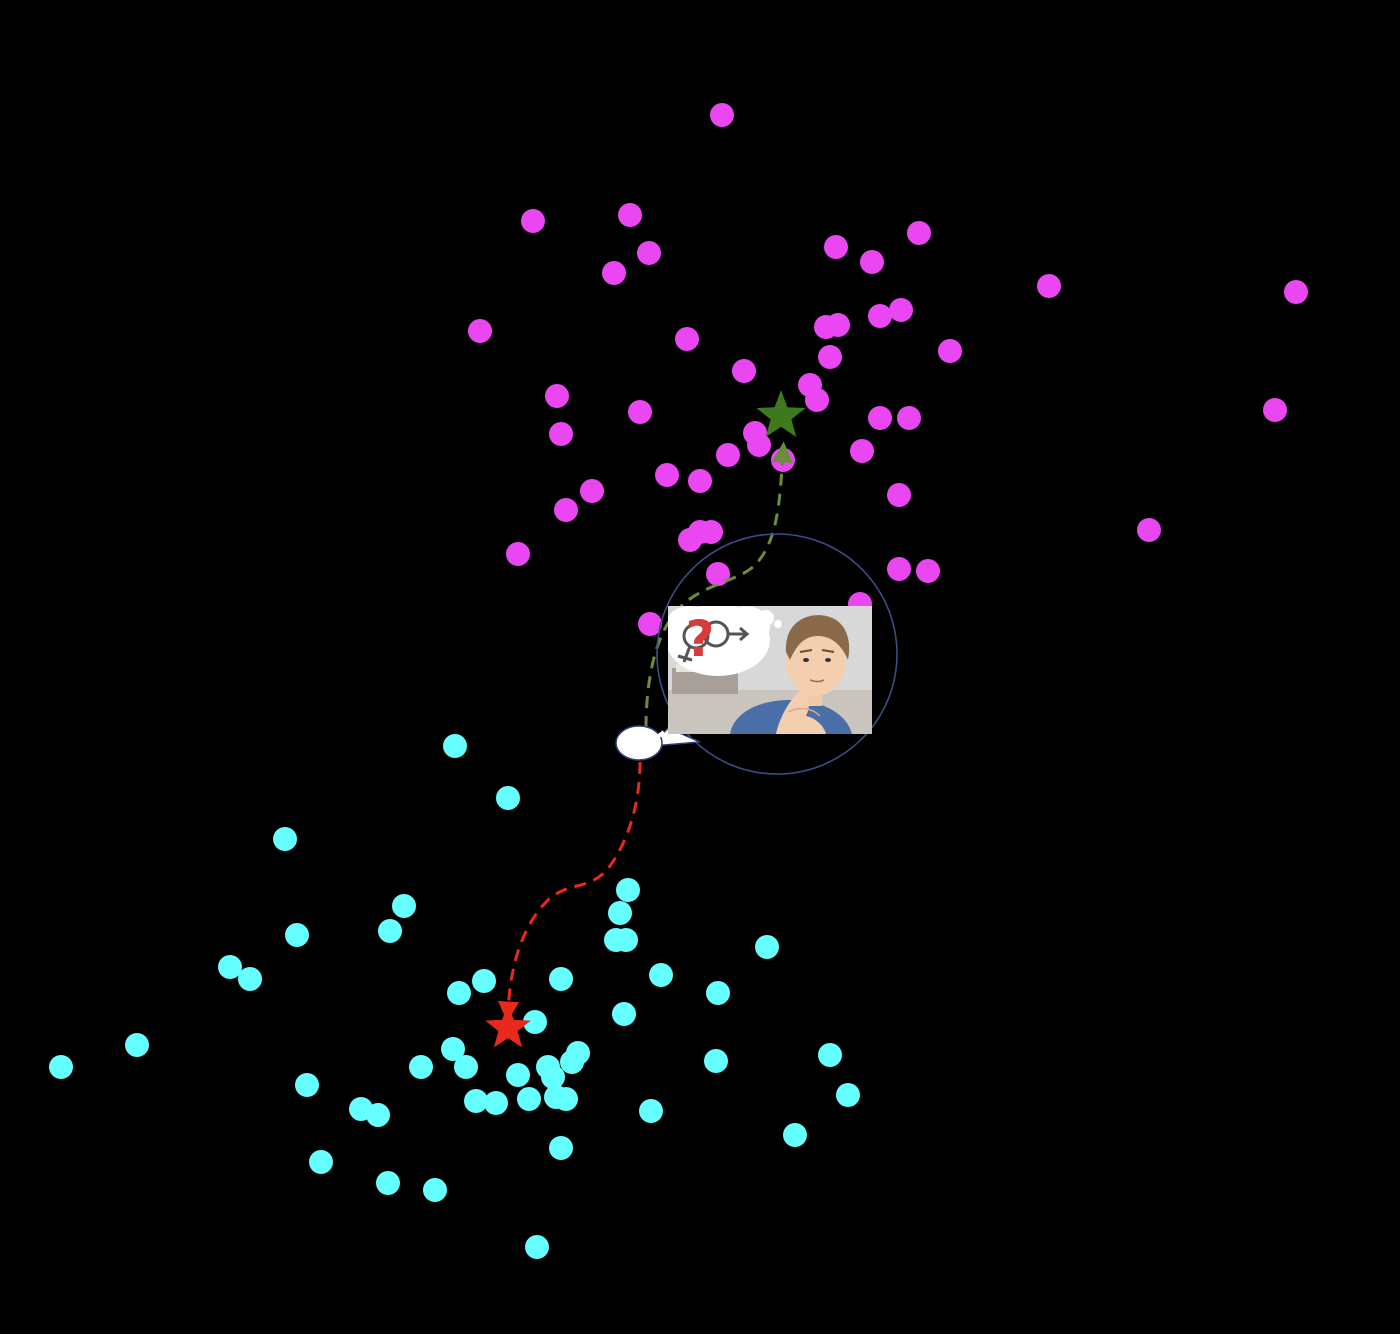  What do you see at coordinates (781, 413) in the screenshot?
I see `green-star` at bounding box center [781, 413].